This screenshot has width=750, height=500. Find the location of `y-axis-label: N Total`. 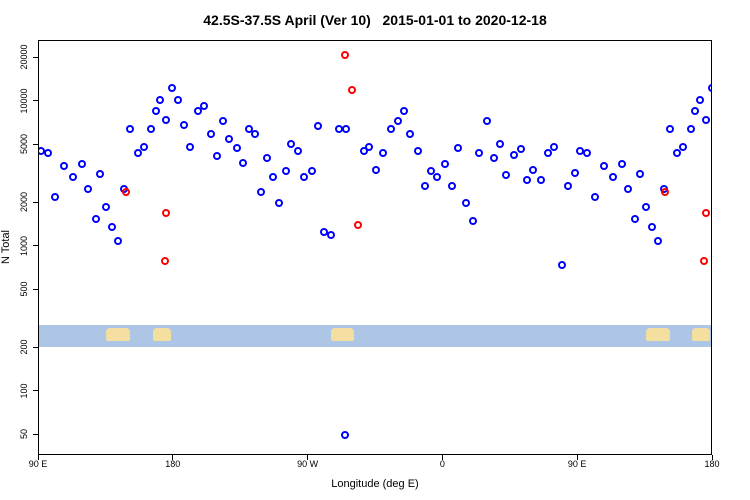

y-axis-label: N Total is located at coordinates (6, 247).